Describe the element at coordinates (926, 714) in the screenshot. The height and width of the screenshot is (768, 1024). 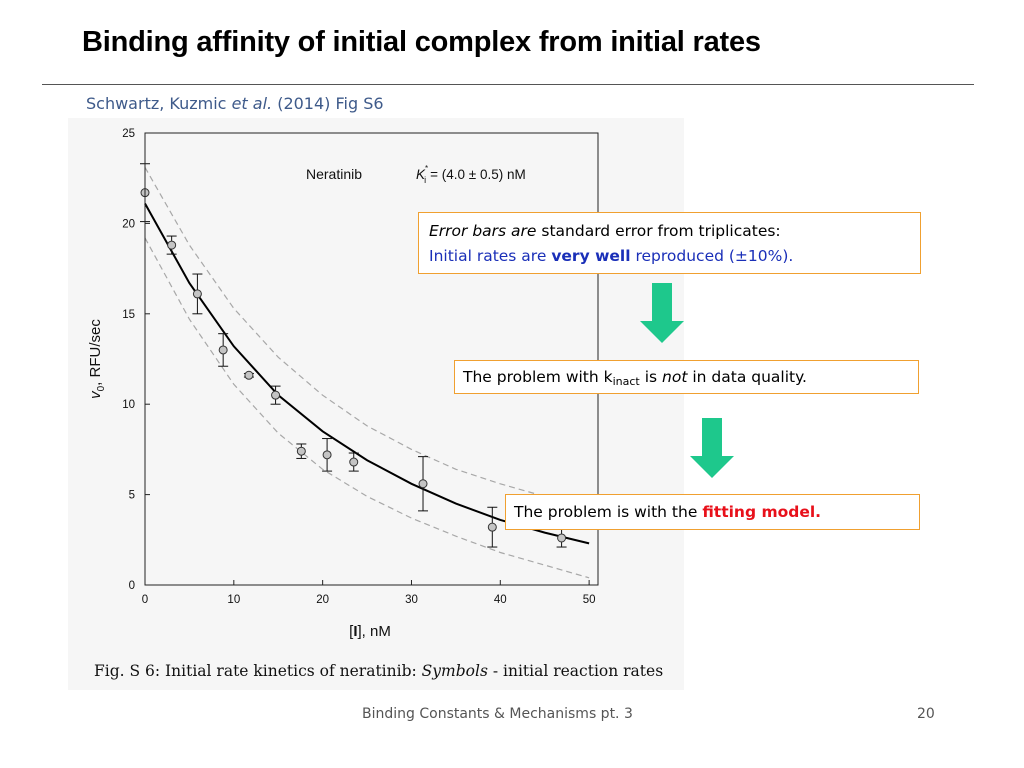
I see `page-number: 20` at that location.